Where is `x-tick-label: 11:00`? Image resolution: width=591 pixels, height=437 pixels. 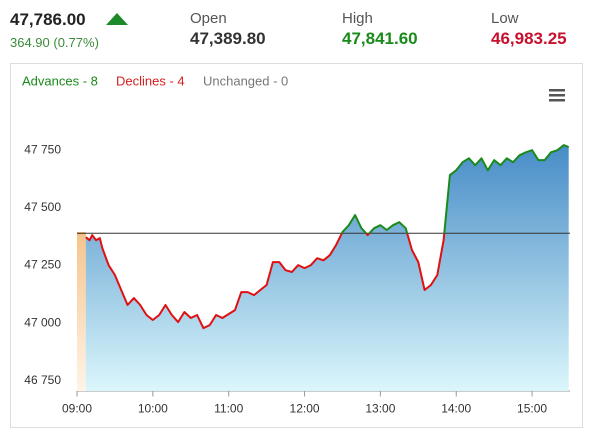
x-tick-label: 11:00 is located at coordinates (228, 409).